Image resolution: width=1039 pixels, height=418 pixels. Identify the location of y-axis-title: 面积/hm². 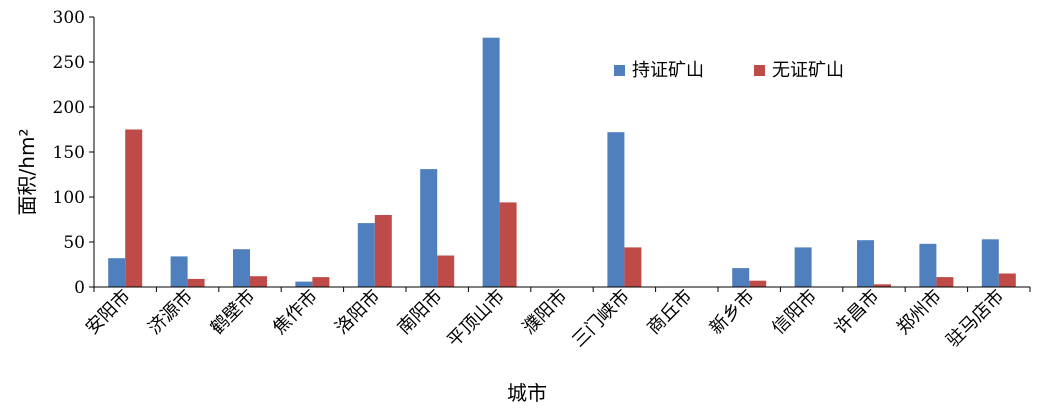
(27, 172).